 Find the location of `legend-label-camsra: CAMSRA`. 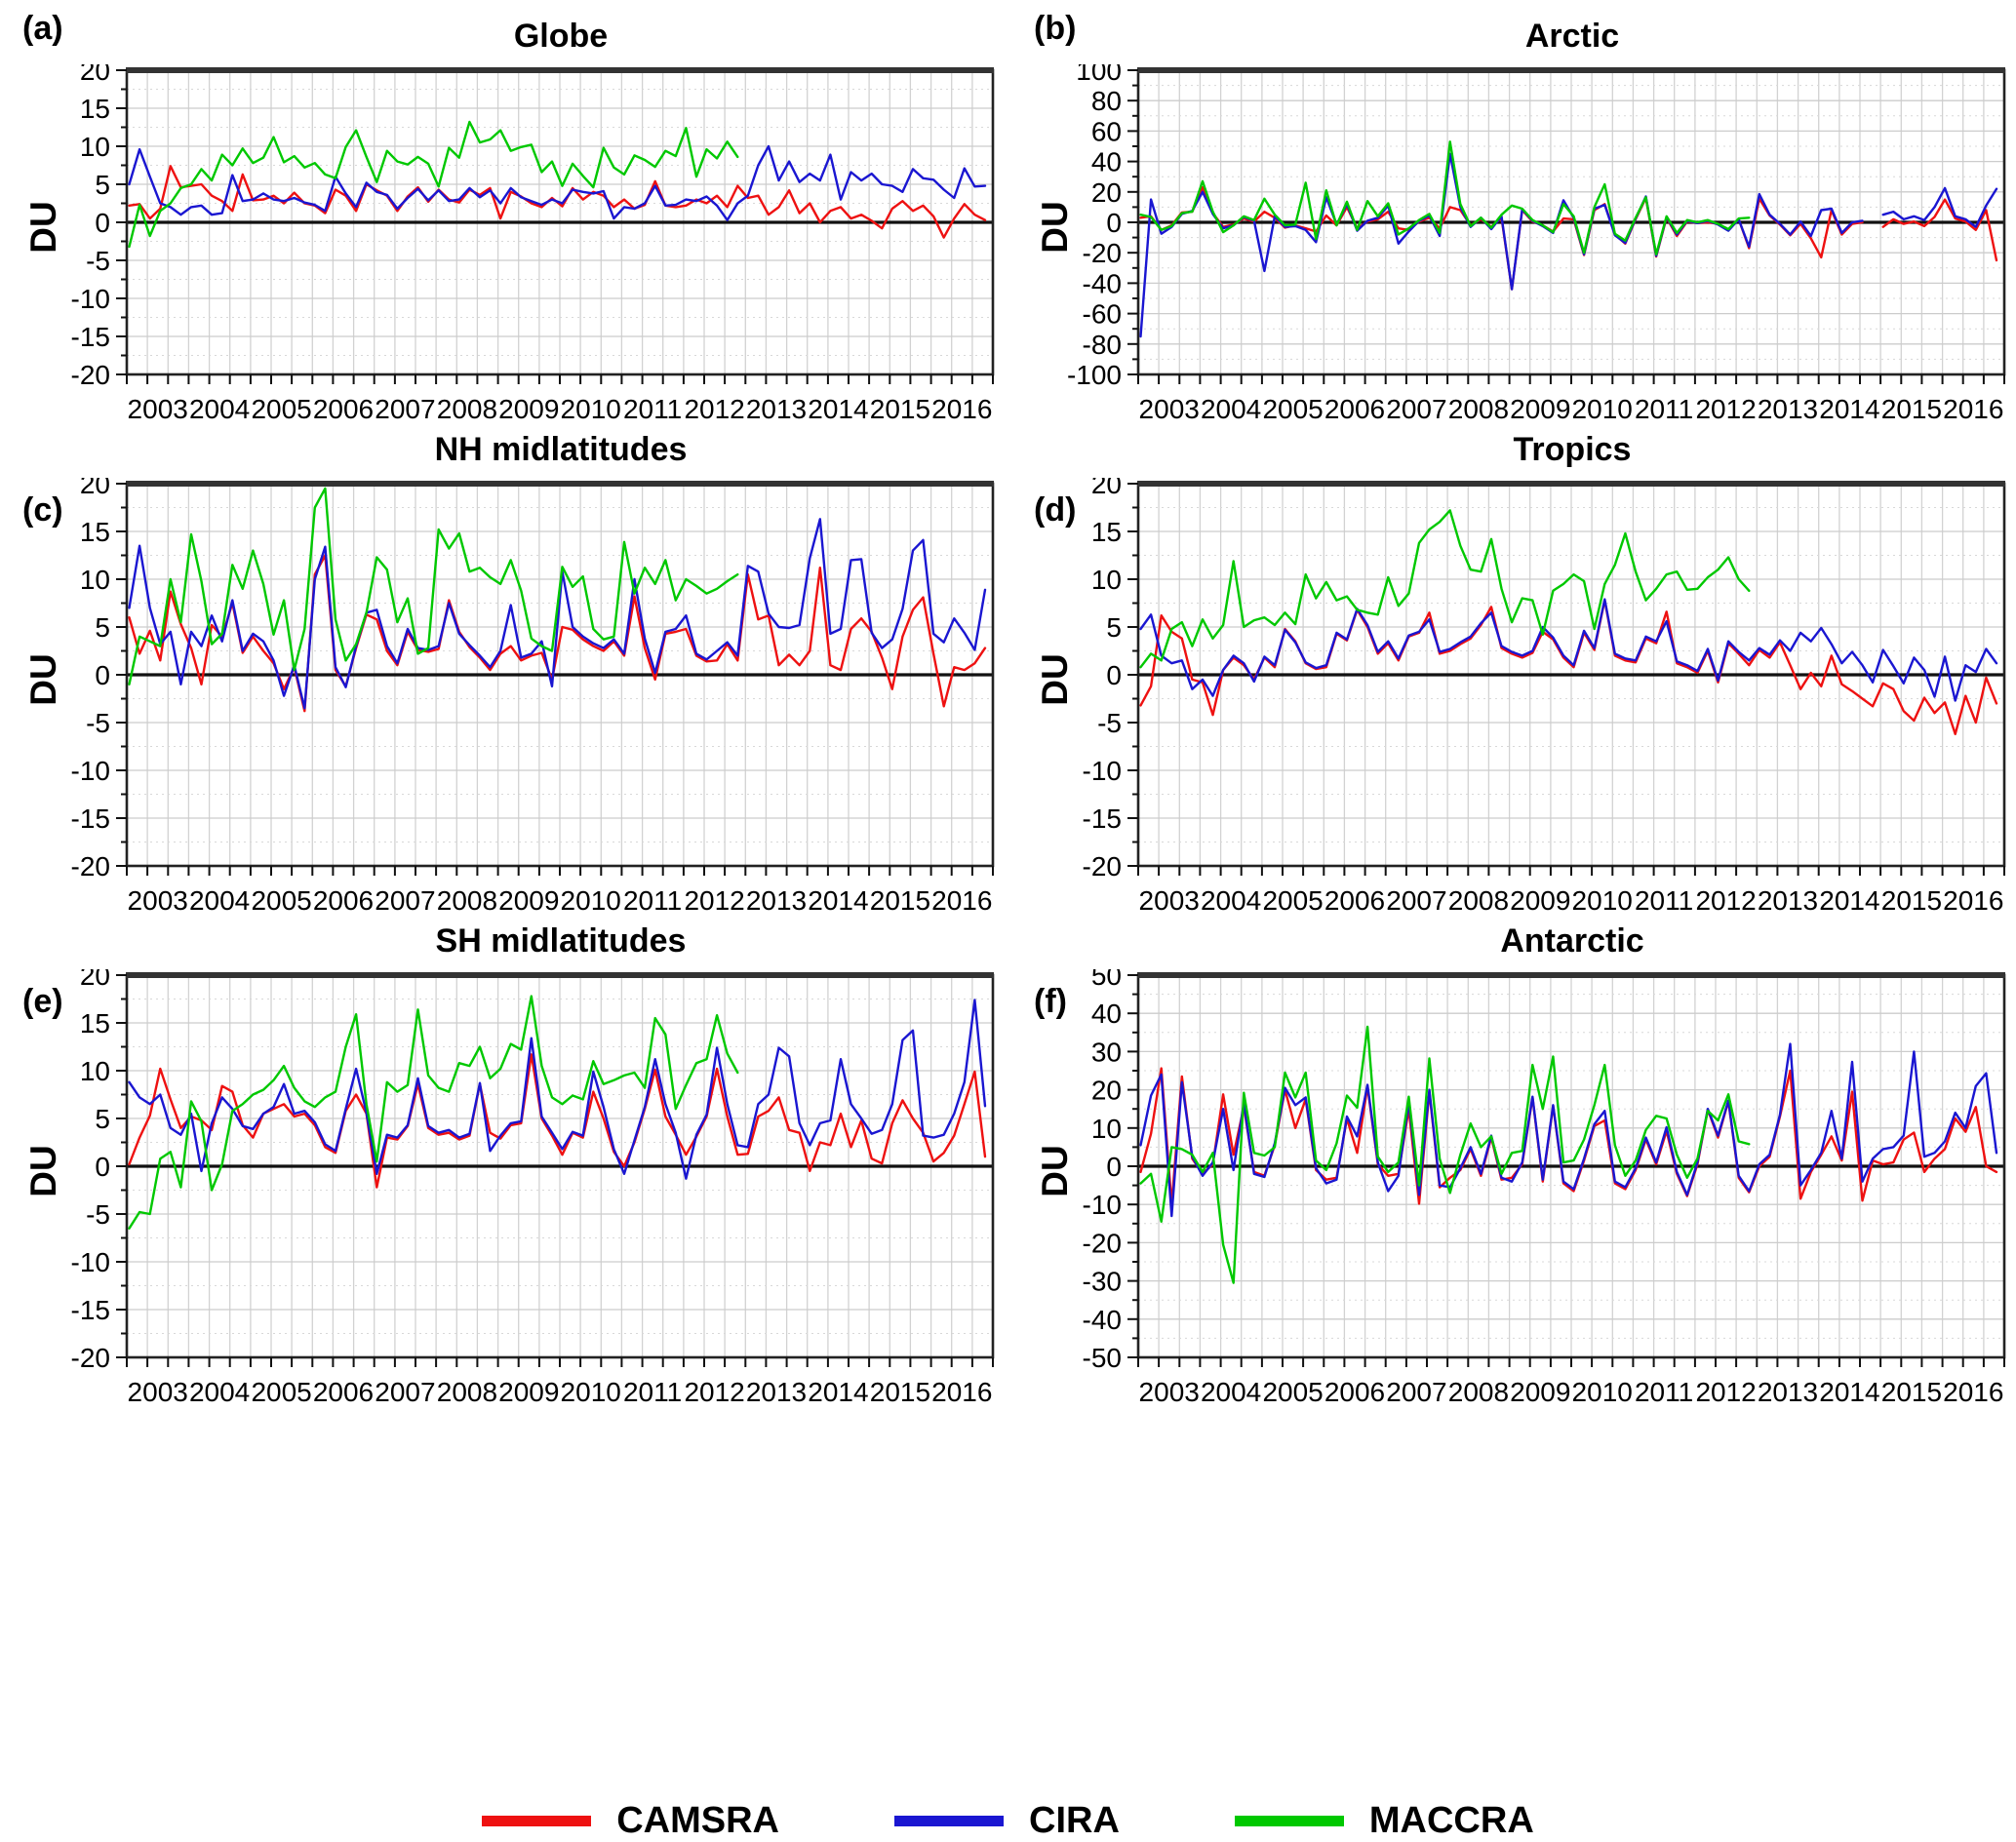

legend-label-camsra: CAMSRA is located at coordinates (698, 1820).